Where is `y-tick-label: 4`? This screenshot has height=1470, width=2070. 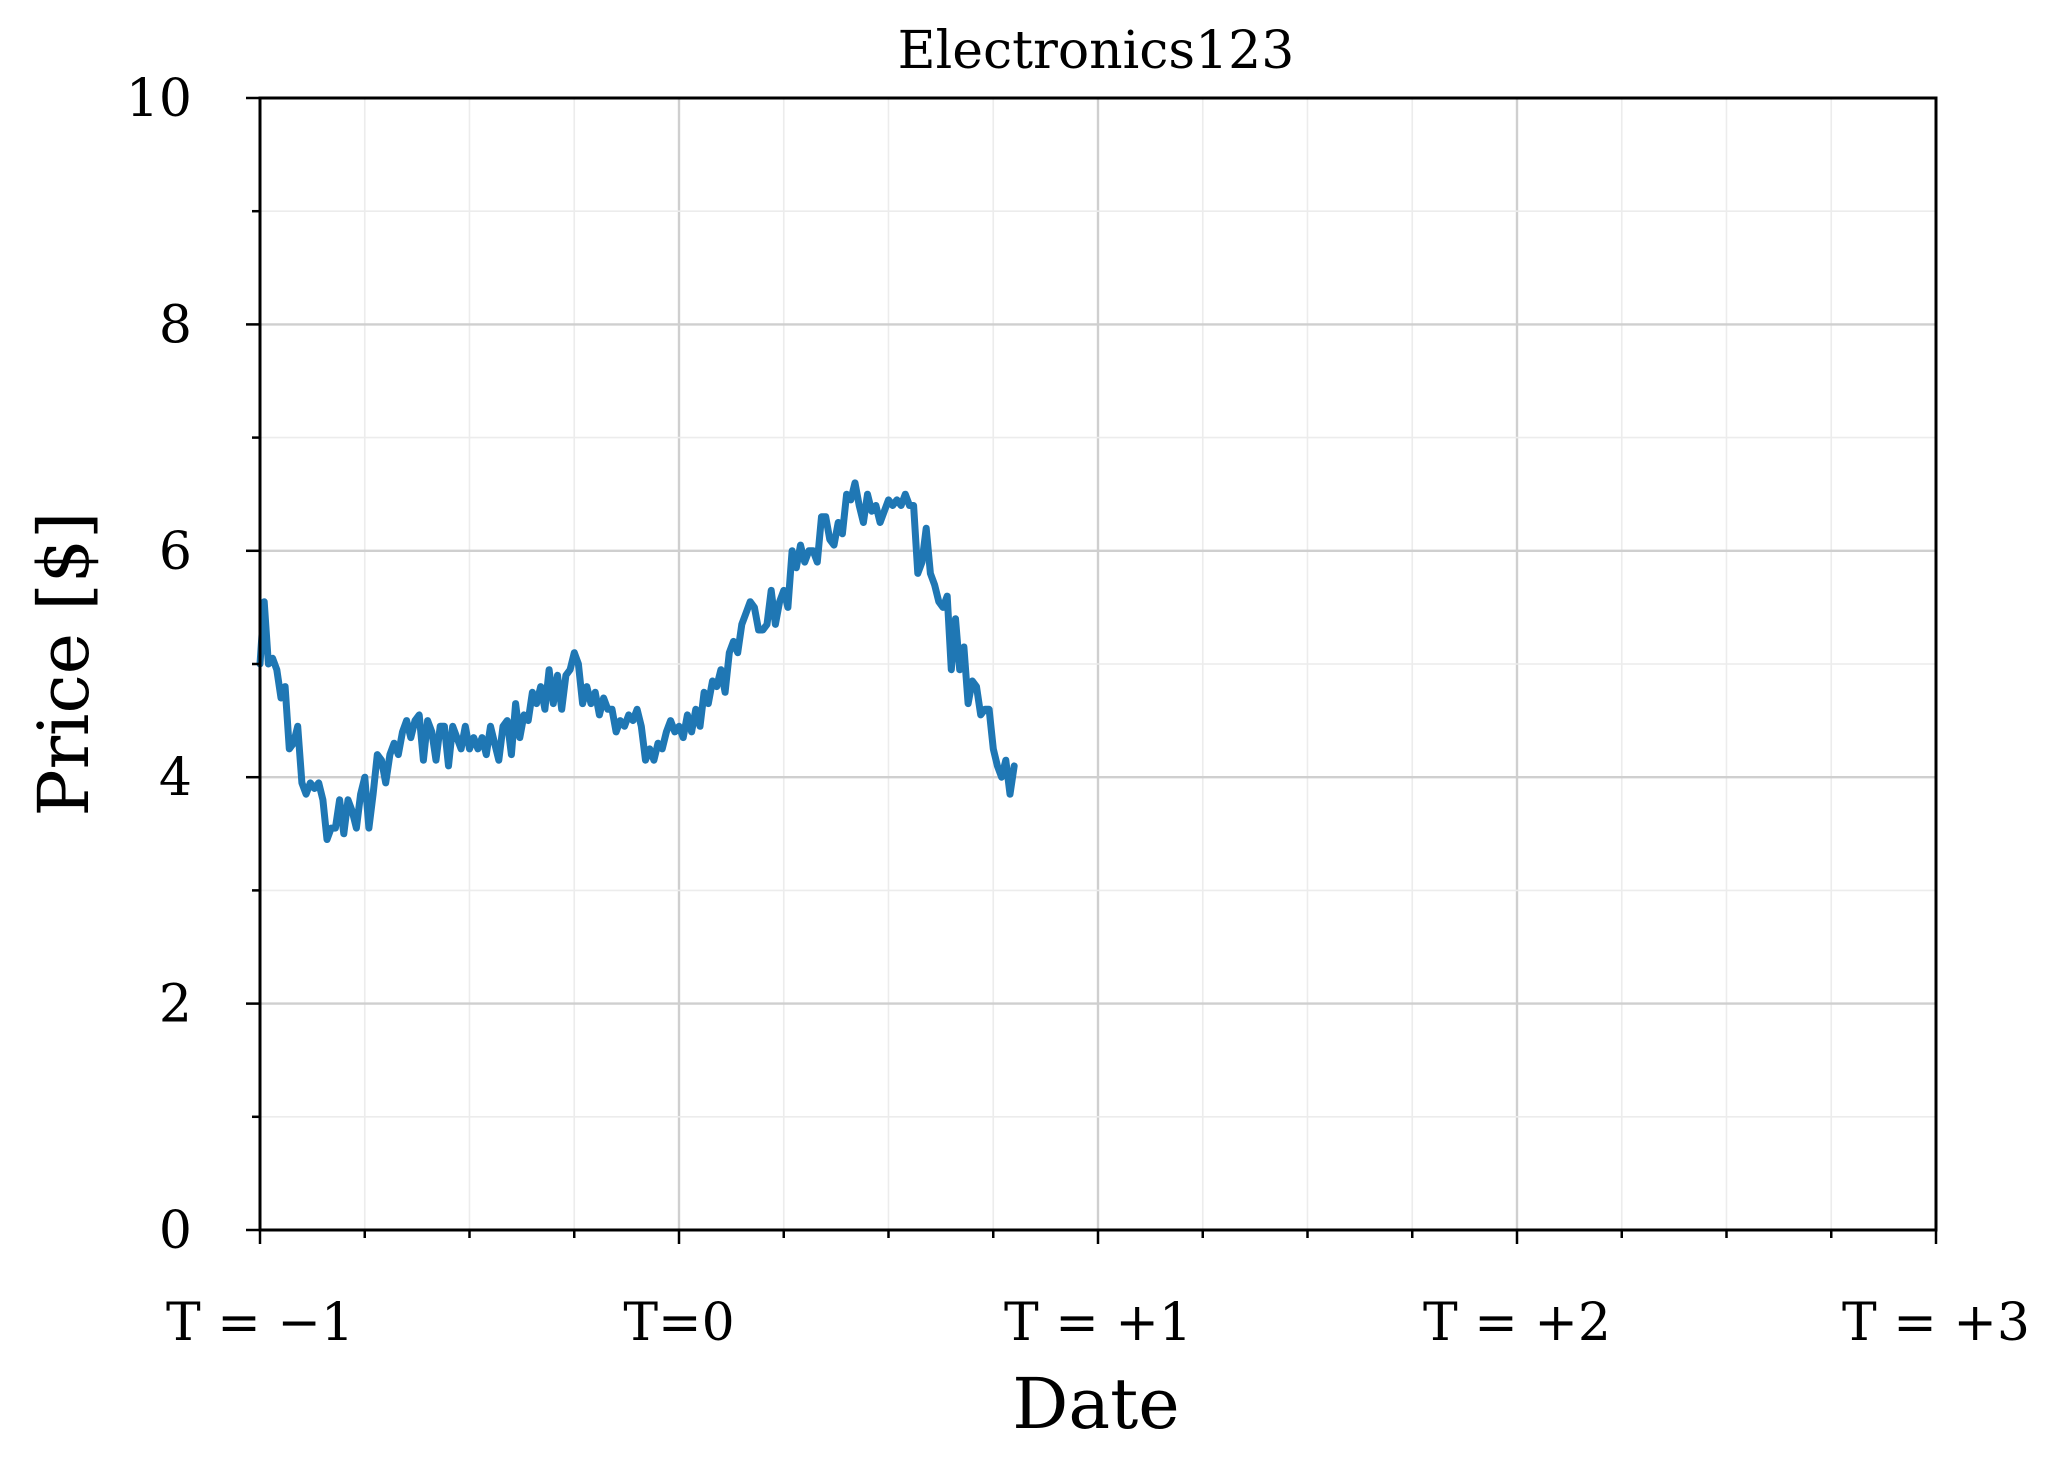
y-tick-label: 4 is located at coordinates (175, 778).